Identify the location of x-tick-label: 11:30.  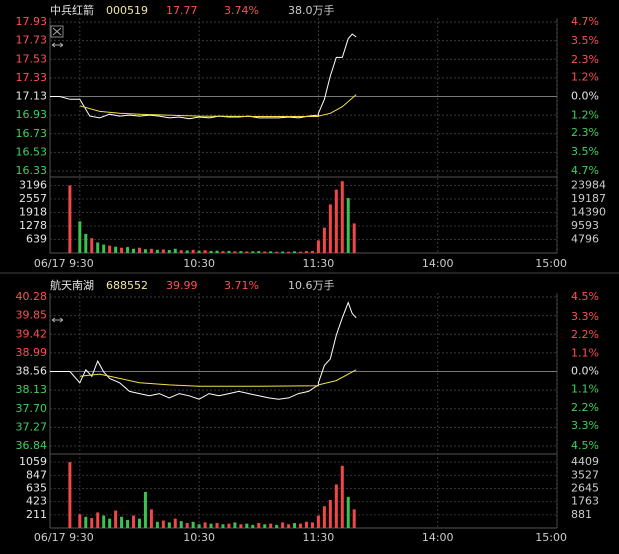
(319, 263).